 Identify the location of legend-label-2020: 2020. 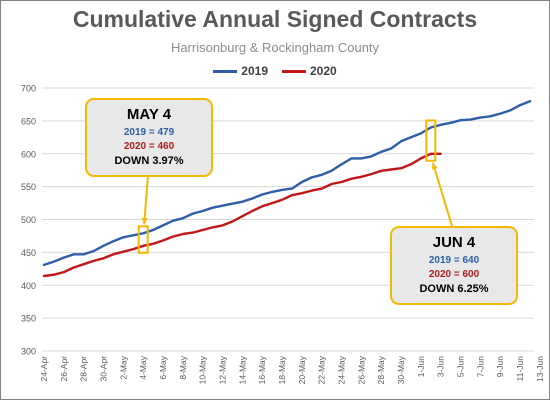
(323, 71).